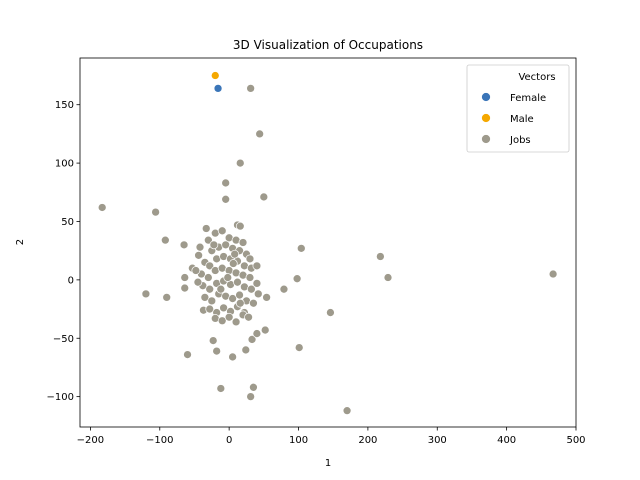  What do you see at coordinates (536, 77) in the screenshot?
I see `legend-title: Vectors` at bounding box center [536, 77].